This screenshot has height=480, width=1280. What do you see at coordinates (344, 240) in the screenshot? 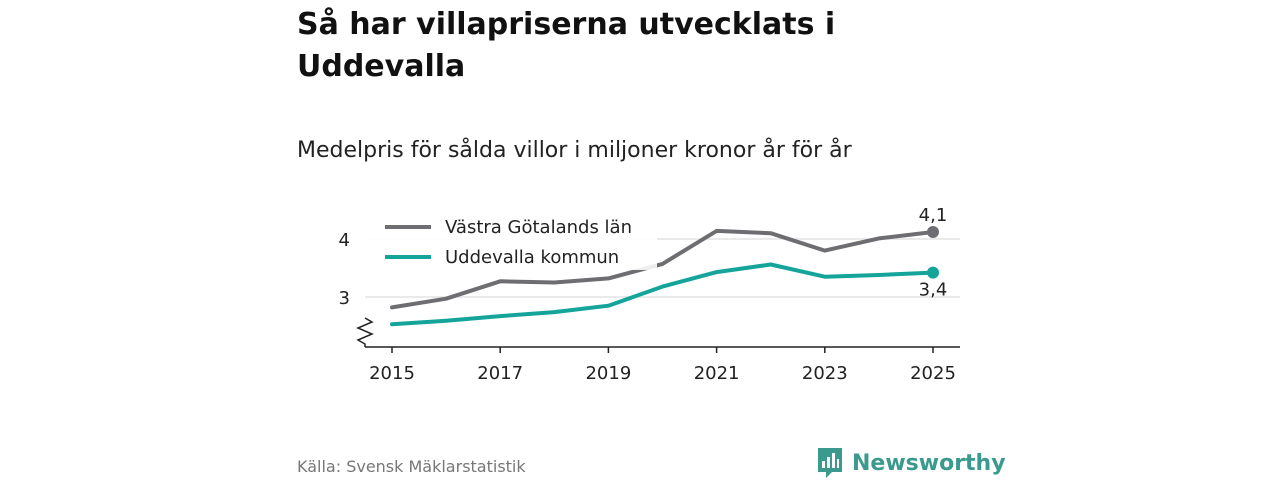
I see `y-tick-label: 4` at bounding box center [344, 240].